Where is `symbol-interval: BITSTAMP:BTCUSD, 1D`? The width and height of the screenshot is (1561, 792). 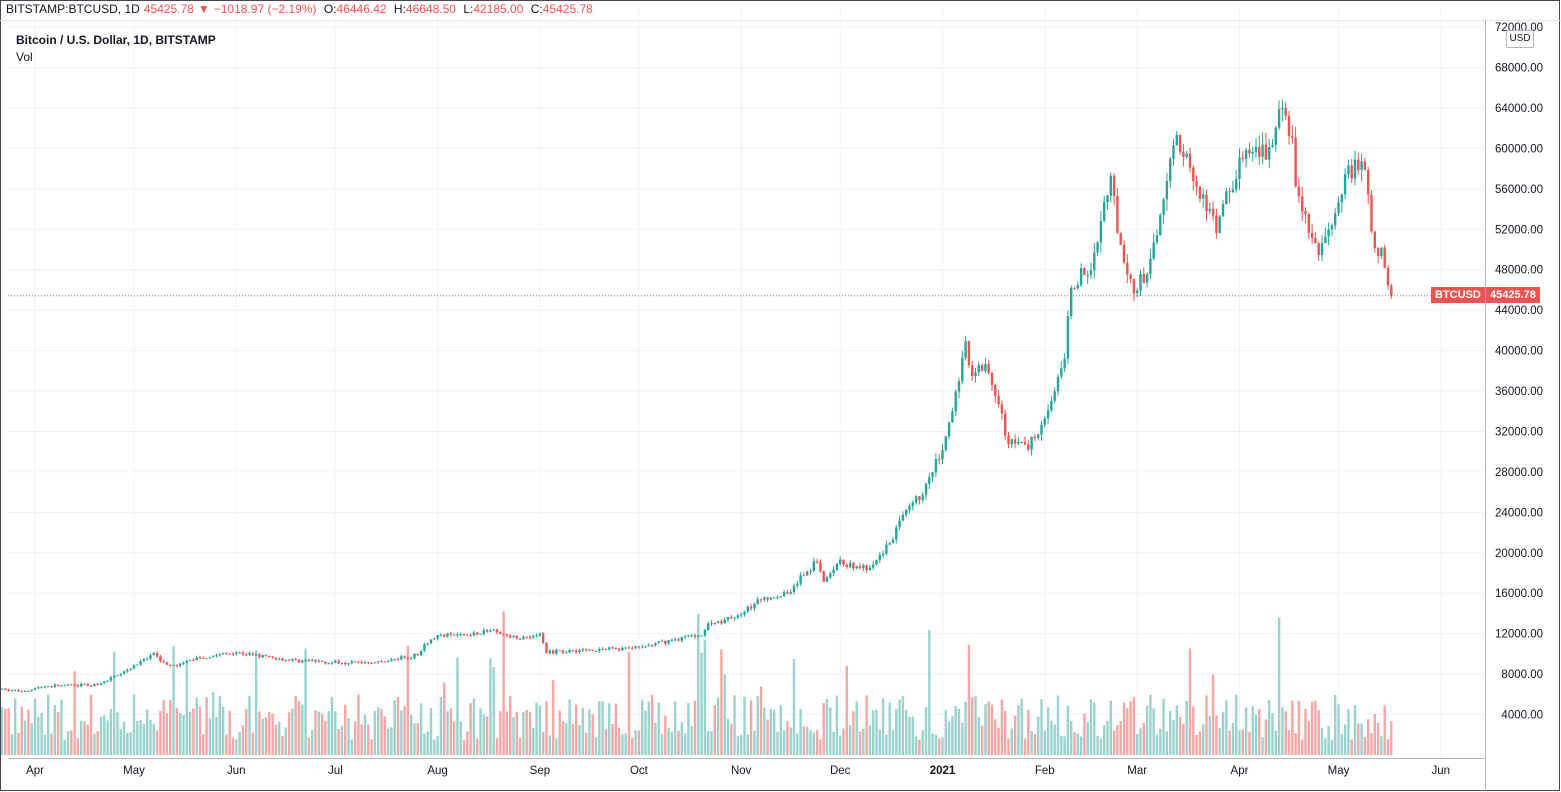 symbol-interval: BITSTAMP:BTCUSD, 1D is located at coordinates (73, 9).